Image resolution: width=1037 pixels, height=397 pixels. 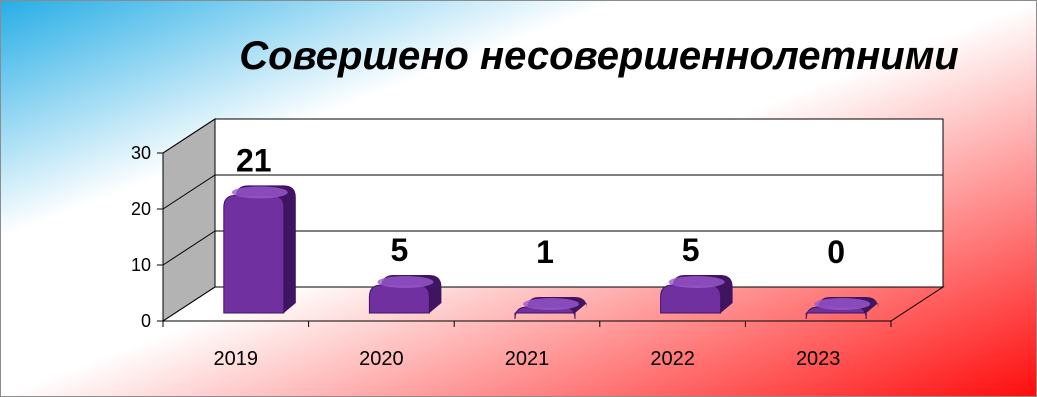 What do you see at coordinates (141, 209) in the screenshot?
I see `y-tick-label: 20` at bounding box center [141, 209].